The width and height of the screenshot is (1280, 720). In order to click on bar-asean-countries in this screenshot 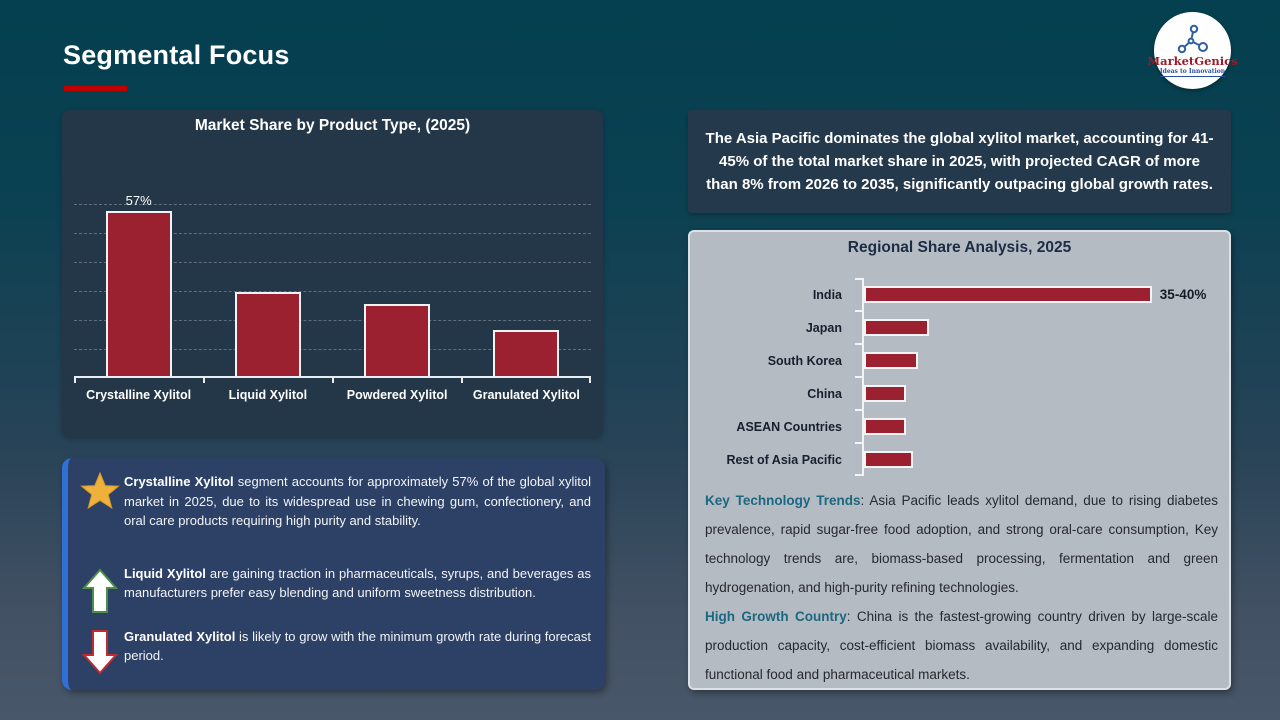, I will do `click(885, 426)`.